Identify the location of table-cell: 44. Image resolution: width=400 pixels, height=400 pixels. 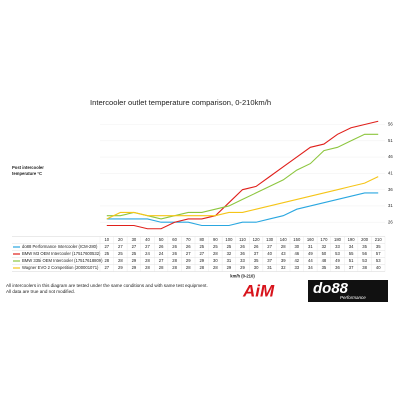
(310, 260).